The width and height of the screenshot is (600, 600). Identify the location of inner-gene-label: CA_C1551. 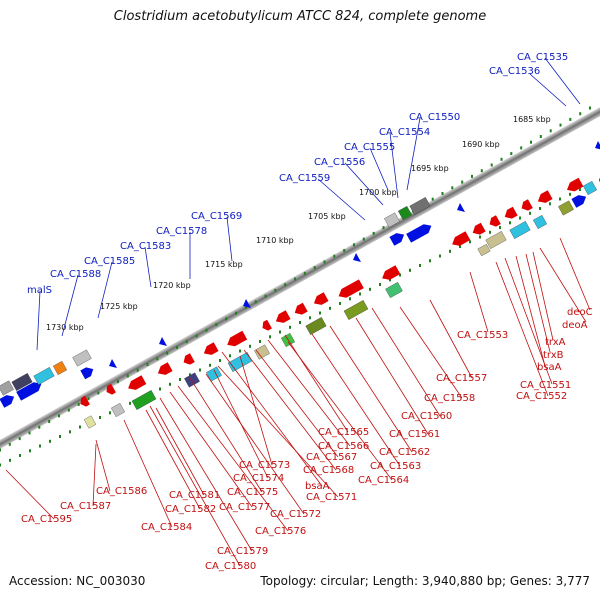
(545, 385).